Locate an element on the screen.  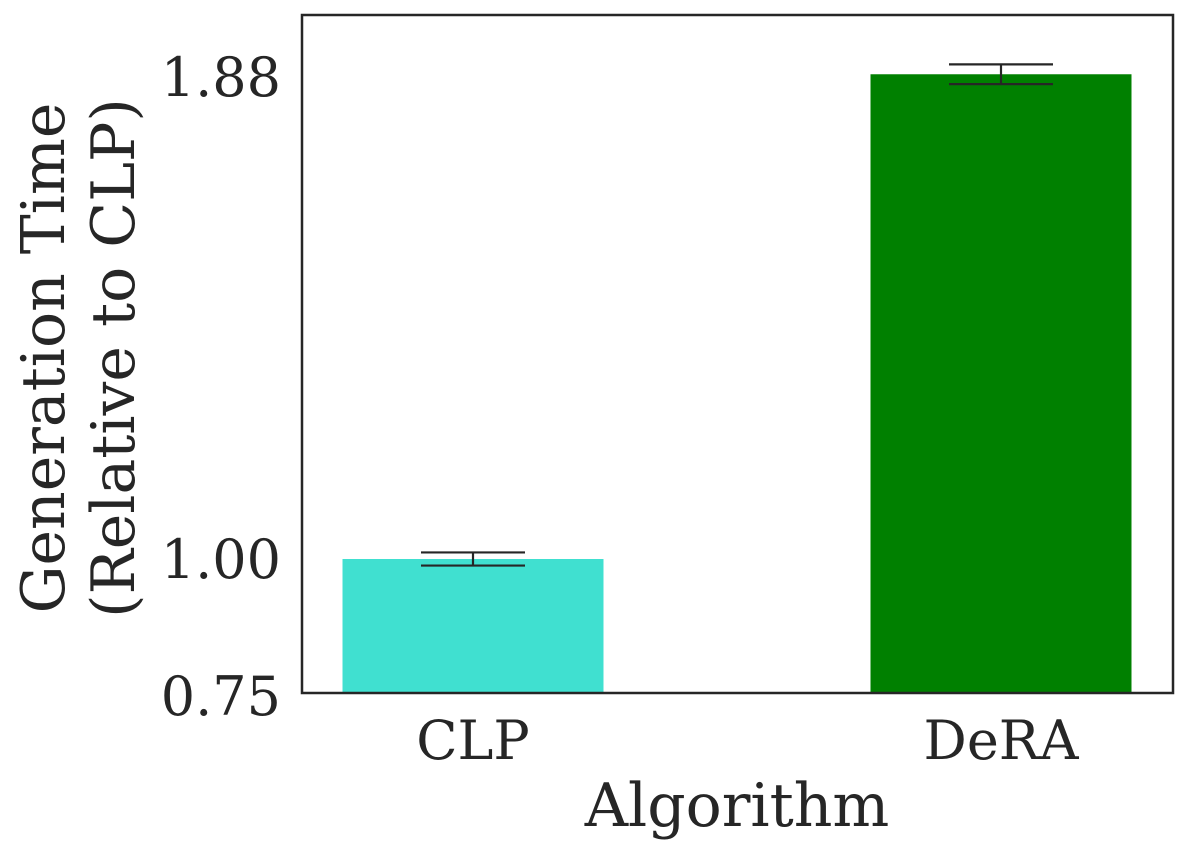
x-tick-labels: CLP DeRA is located at coordinates (747, 740).